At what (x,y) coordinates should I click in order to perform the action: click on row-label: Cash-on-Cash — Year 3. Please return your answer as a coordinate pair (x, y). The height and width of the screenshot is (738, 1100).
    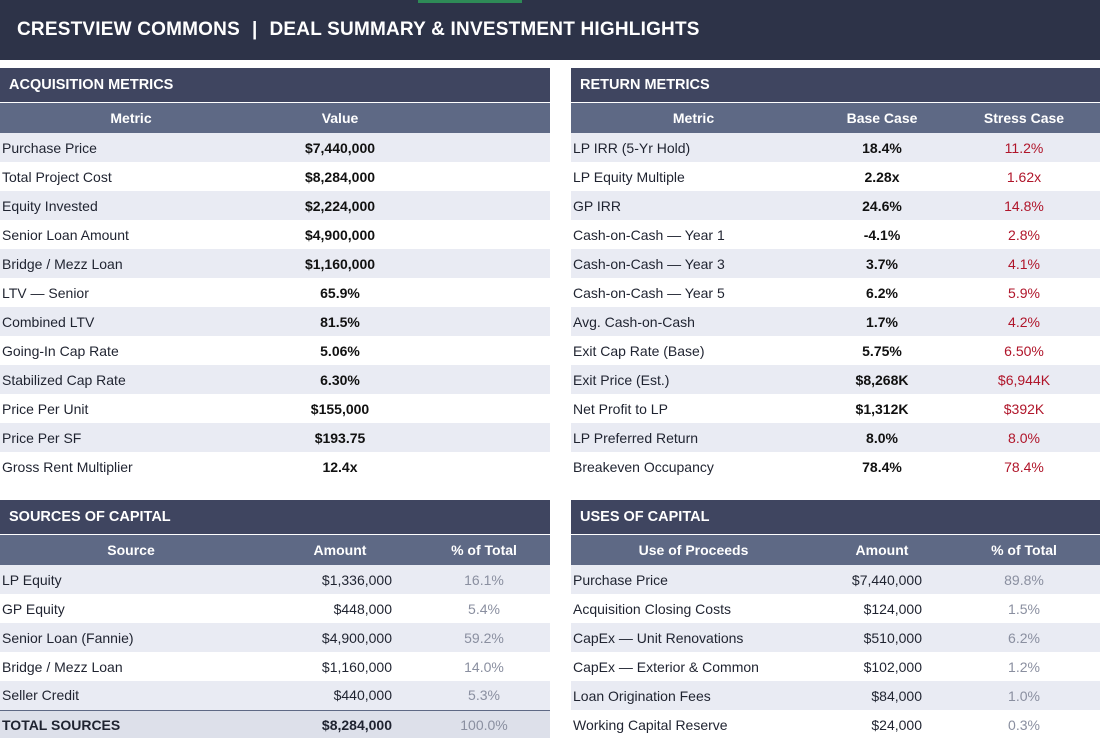
    Looking at the image, I should click on (693, 263).